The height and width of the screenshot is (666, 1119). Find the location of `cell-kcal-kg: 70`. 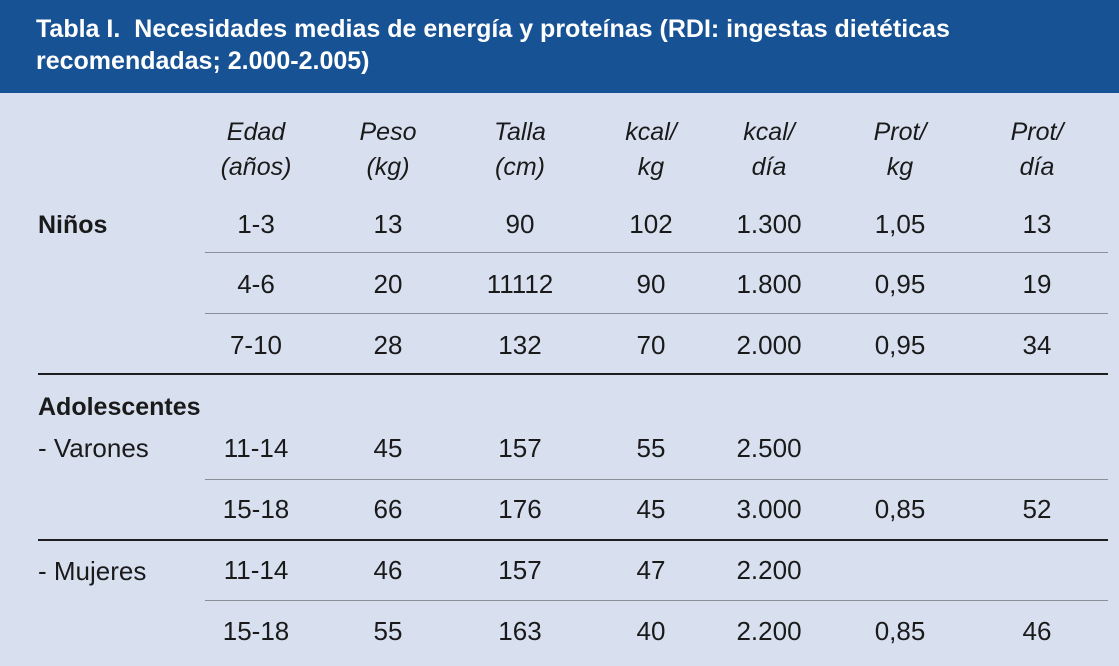

cell-kcal-kg: 70 is located at coordinates (651, 345).